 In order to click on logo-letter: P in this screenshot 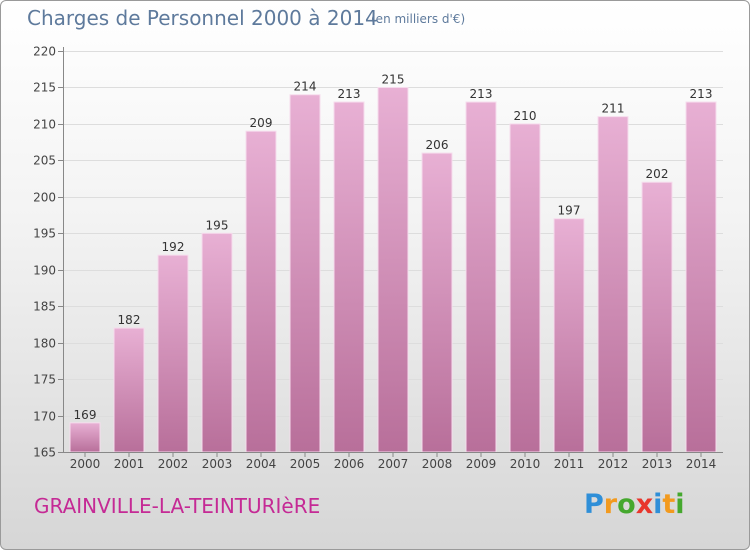, I will do `click(594, 504)`.